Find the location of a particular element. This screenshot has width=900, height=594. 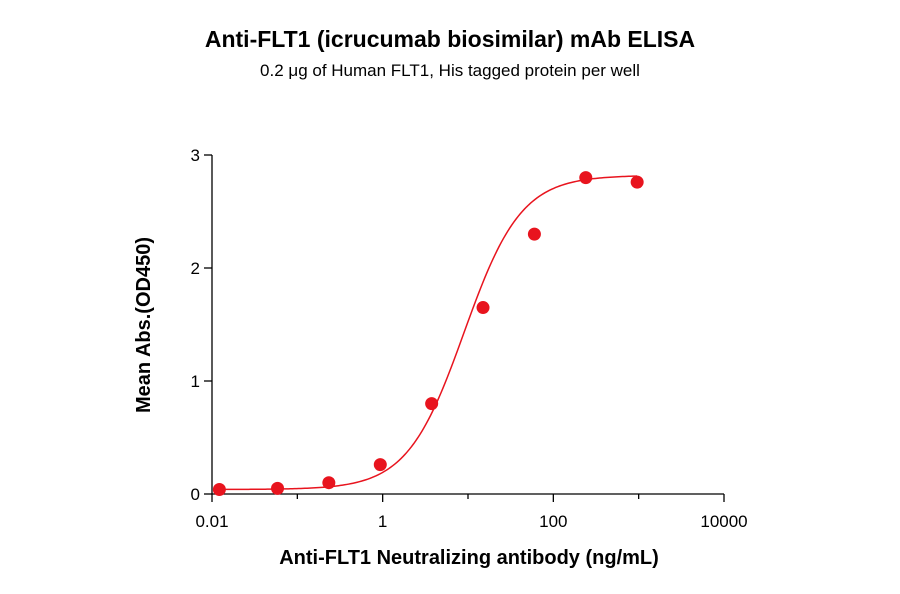

x-tick-label: 10000 is located at coordinates (723, 521).